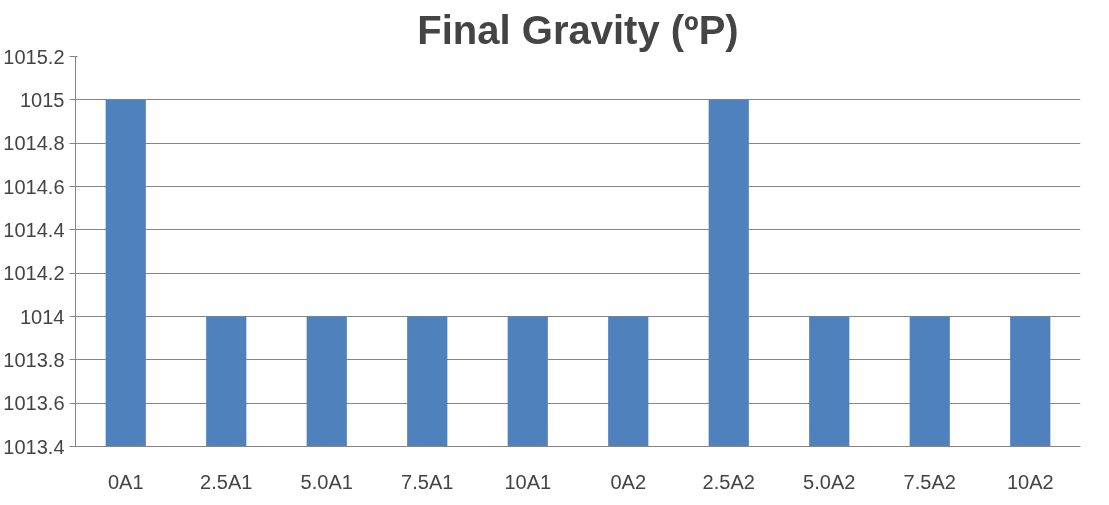  What do you see at coordinates (929, 481) in the screenshot?
I see `x-tick-label: 7.5A2` at bounding box center [929, 481].